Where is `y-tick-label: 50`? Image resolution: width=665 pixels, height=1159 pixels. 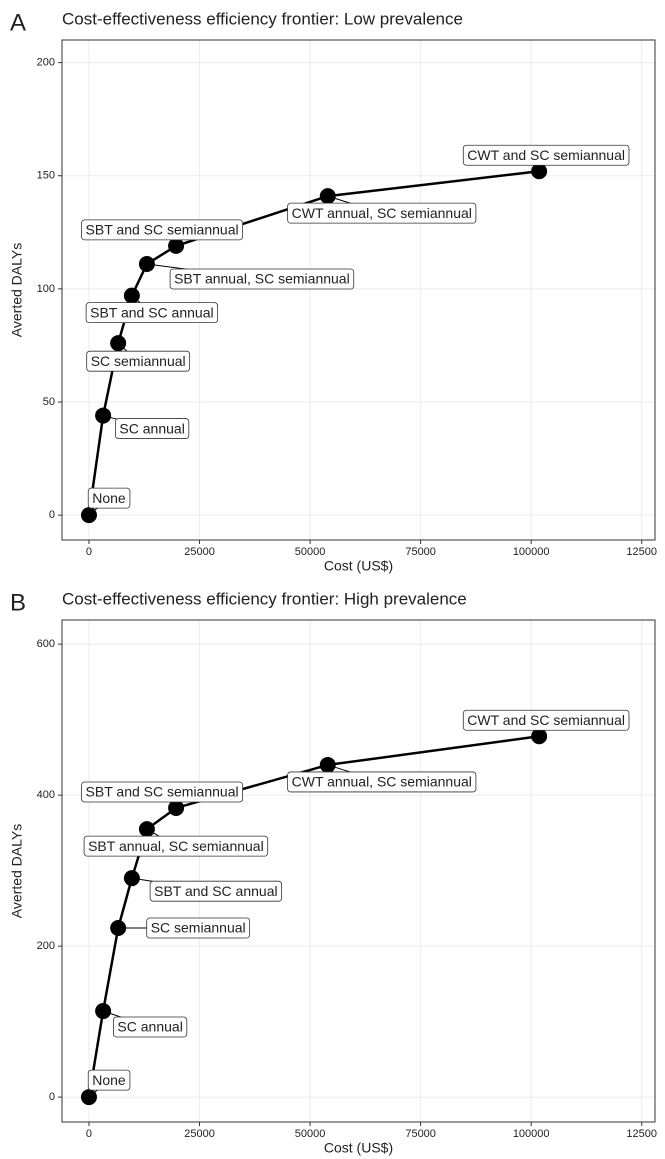 y-tick-label: 50 is located at coordinates (49, 402).